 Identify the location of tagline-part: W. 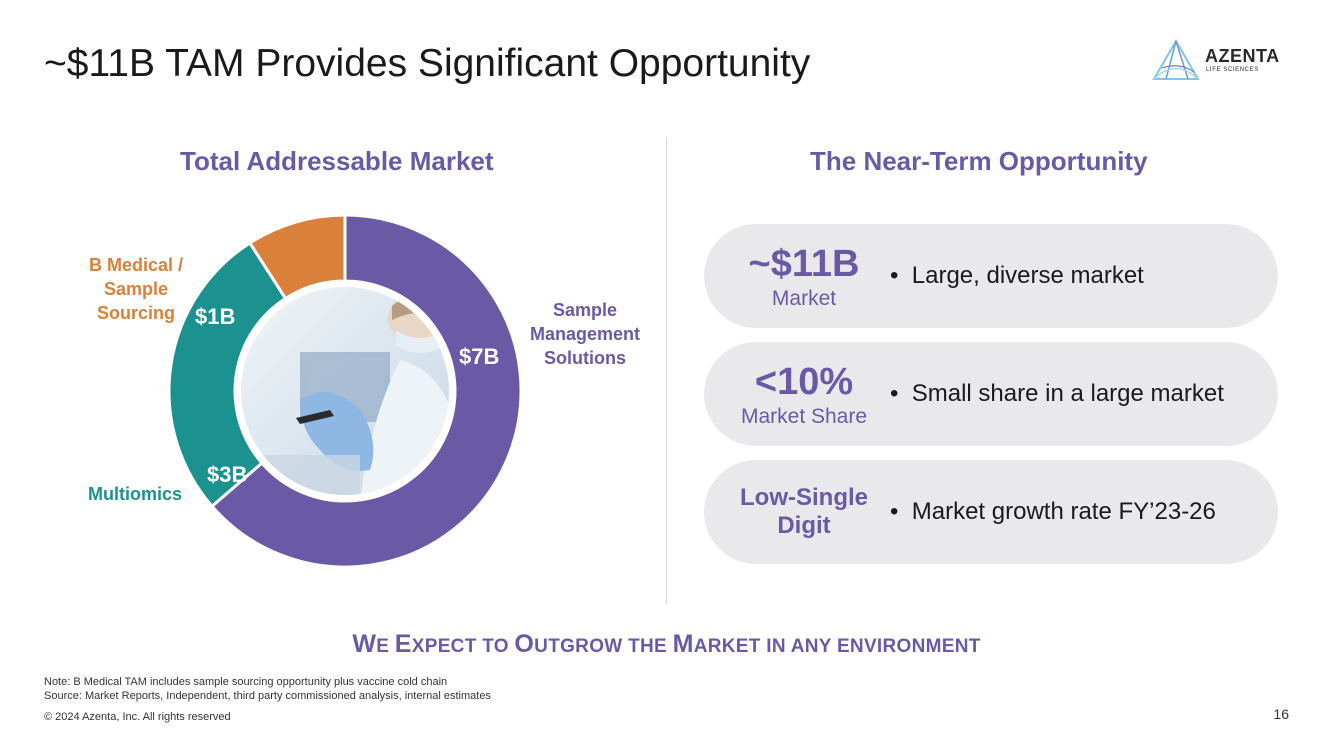
(364, 644).